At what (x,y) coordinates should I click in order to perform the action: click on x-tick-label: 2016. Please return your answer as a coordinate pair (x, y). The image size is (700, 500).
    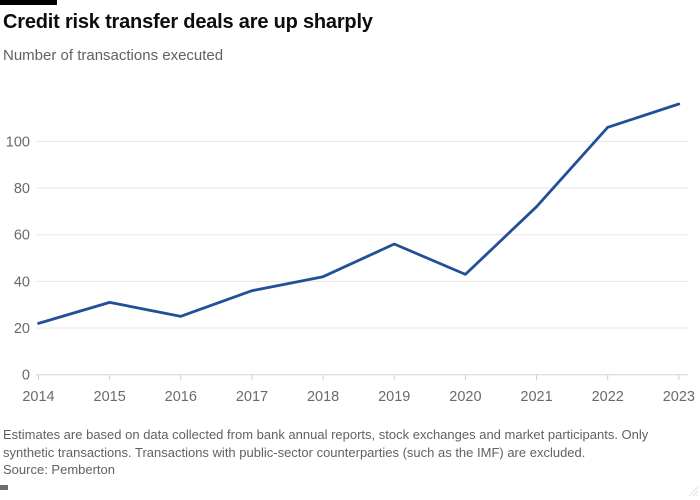
    Looking at the image, I should click on (181, 397).